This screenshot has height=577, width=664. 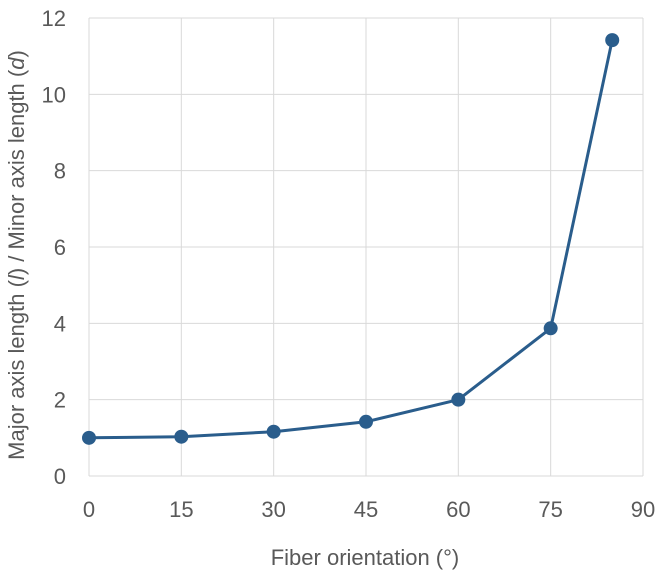 I want to click on x-tick-label: 15, so click(x=181, y=509).